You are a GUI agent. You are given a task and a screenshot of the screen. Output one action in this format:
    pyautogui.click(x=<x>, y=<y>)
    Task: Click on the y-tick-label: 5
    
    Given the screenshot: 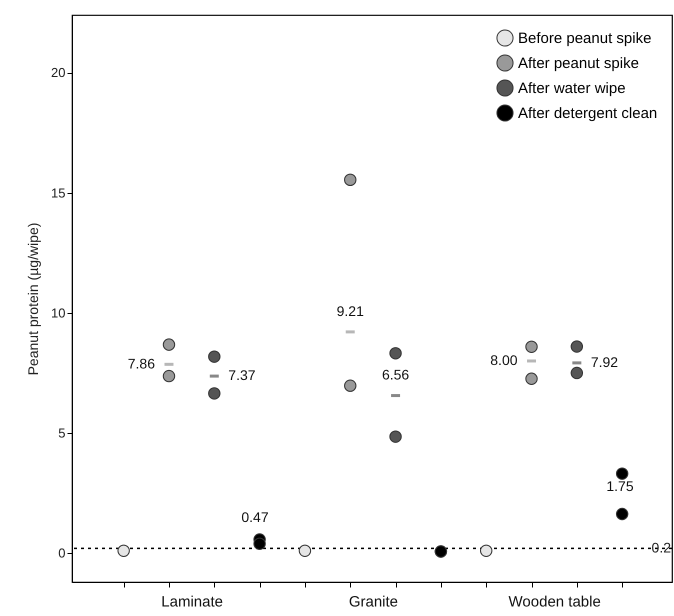 What is the action you would take?
    pyautogui.click(x=62, y=433)
    